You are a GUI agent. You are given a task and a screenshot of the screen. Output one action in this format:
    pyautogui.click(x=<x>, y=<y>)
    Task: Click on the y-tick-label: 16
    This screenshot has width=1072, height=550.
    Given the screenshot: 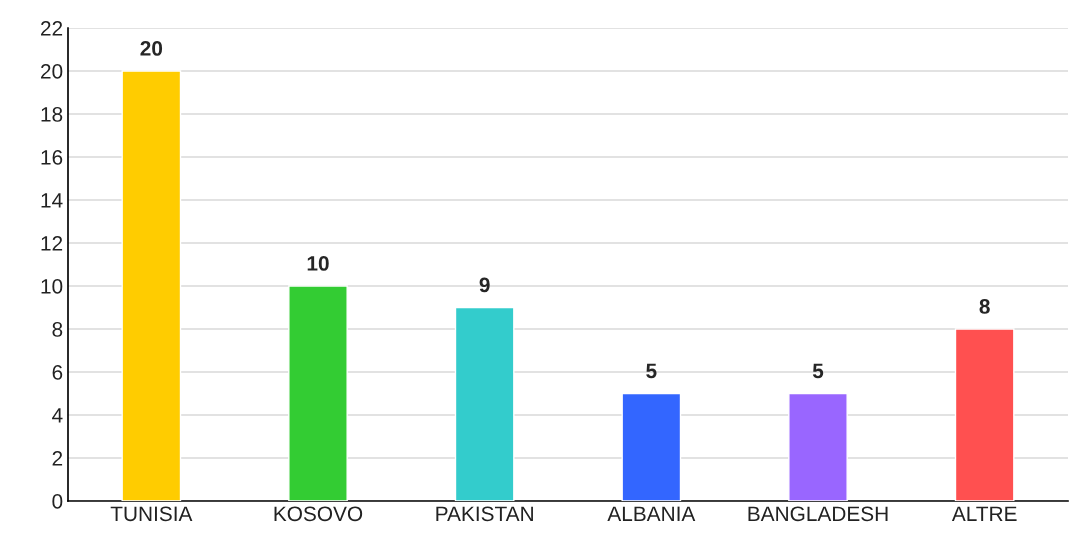 What is the action you would take?
    pyautogui.click(x=52, y=157)
    